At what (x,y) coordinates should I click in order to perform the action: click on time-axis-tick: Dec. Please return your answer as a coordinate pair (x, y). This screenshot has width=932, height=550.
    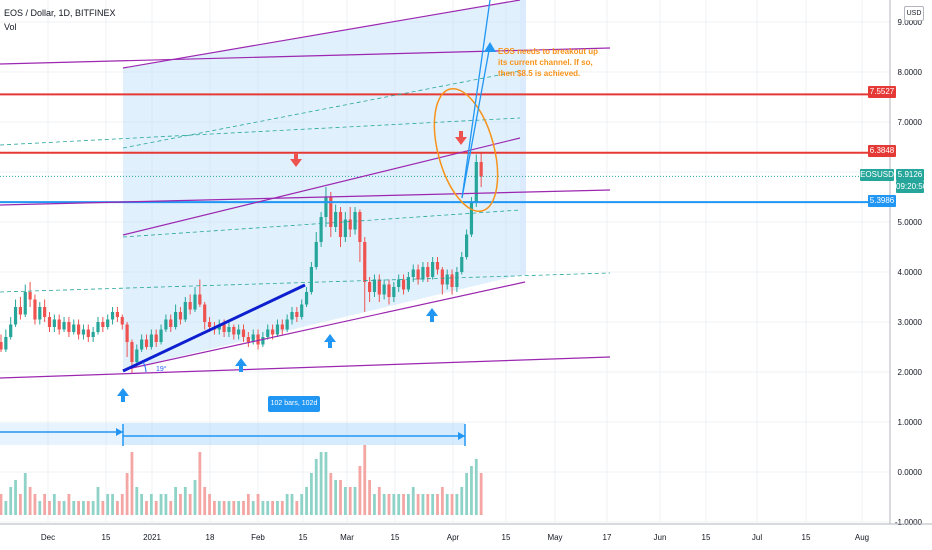
    Looking at the image, I should click on (48, 537).